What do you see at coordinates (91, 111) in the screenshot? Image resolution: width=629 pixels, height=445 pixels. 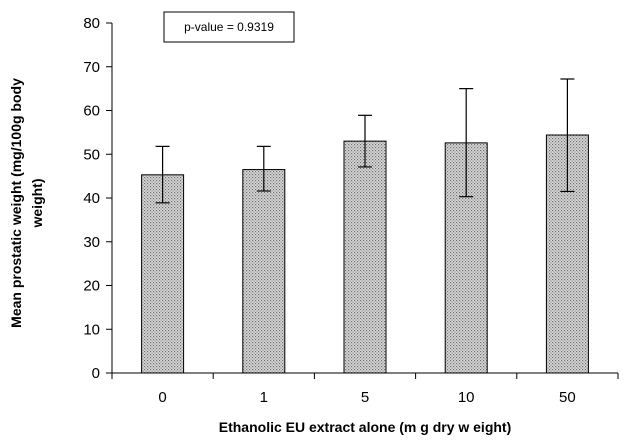 I see `y-tick-label: 60` at bounding box center [91, 111].